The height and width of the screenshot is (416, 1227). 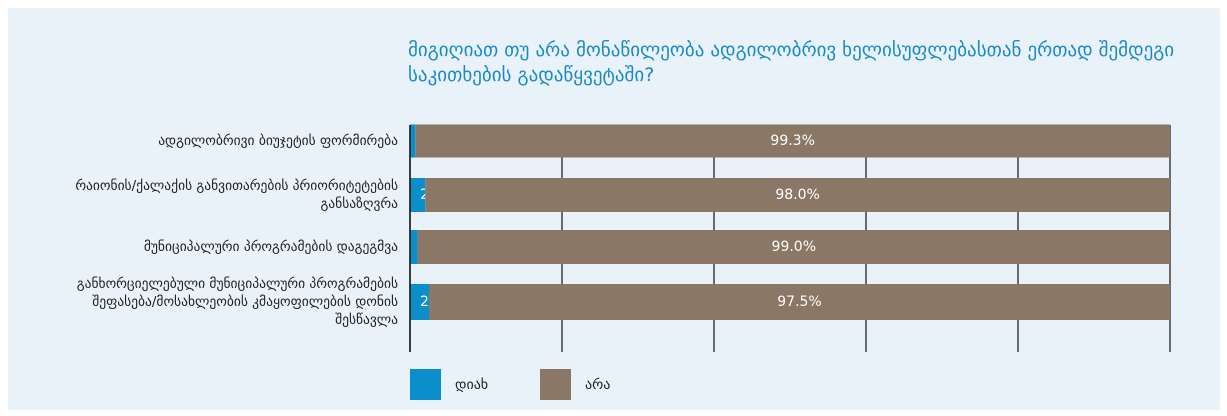 I want to click on category-label: ადგილობრივი ბიუჯეტის ფორმირება, so click(x=278, y=141).